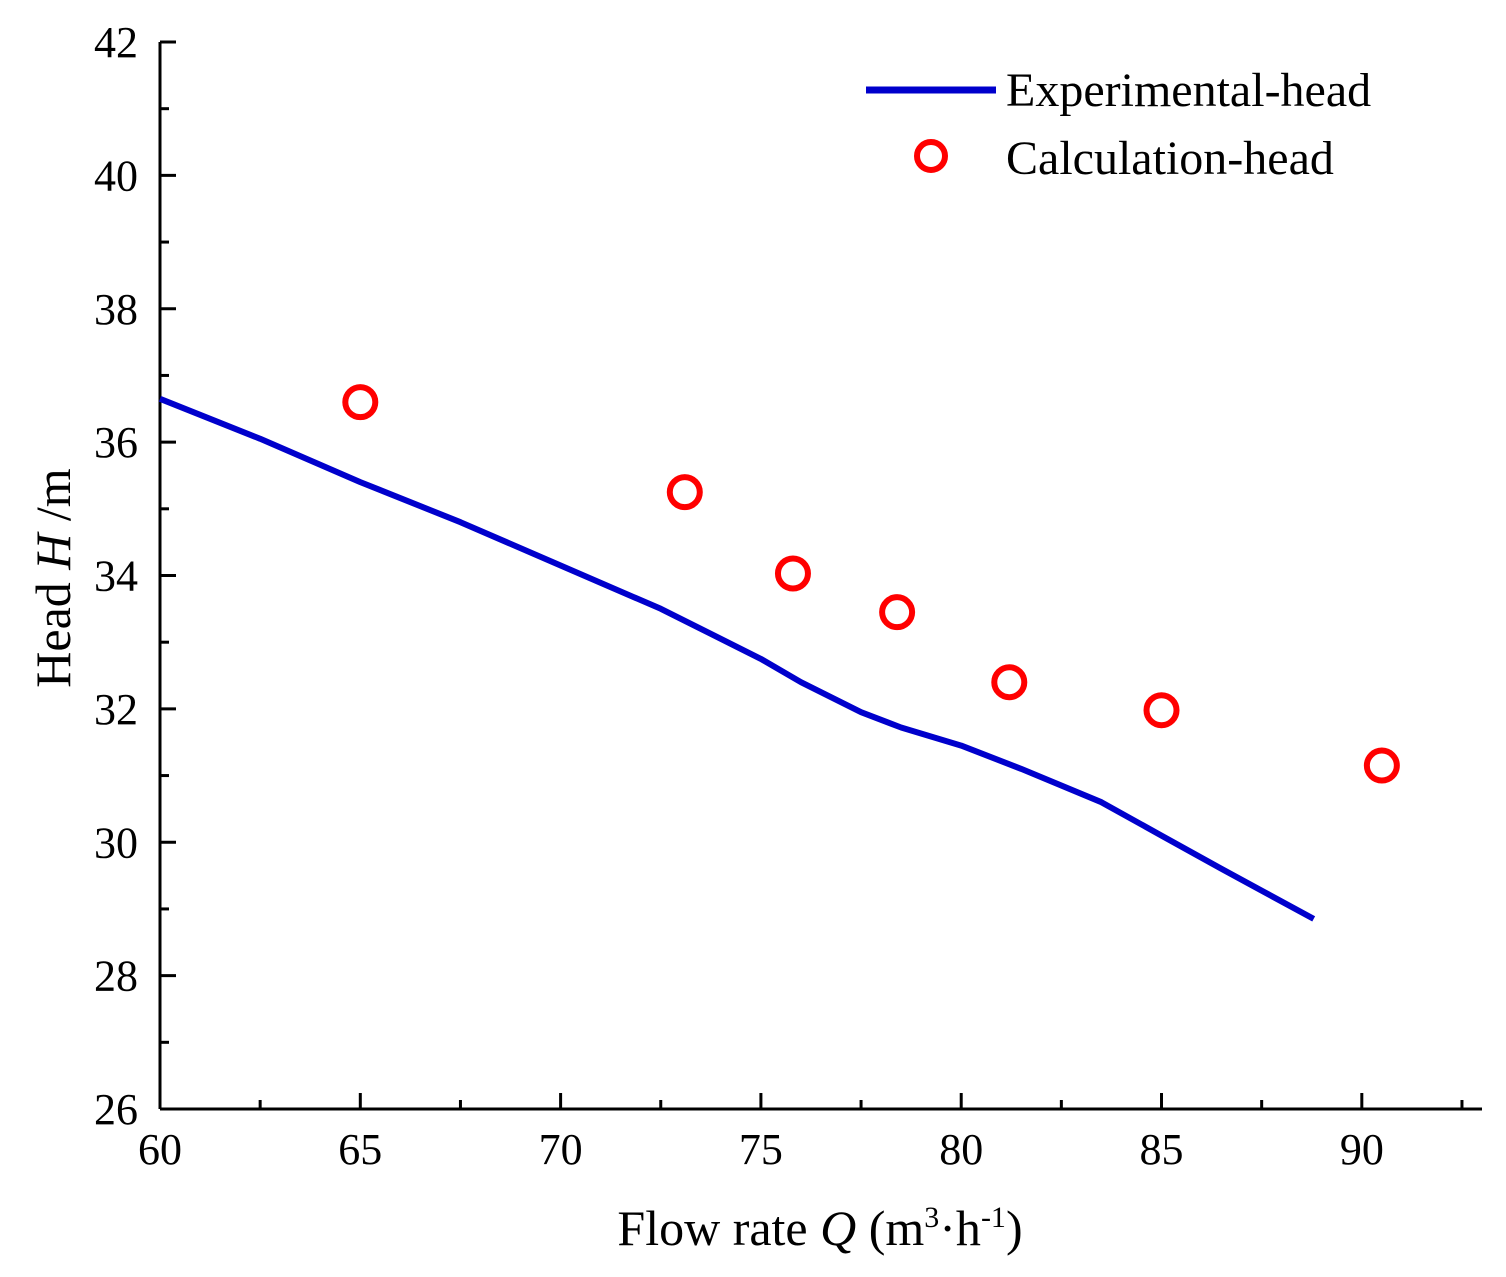 The height and width of the screenshot is (1277, 1506). I want to click on x-axis-title-sup1: 3, so click(931, 1217).